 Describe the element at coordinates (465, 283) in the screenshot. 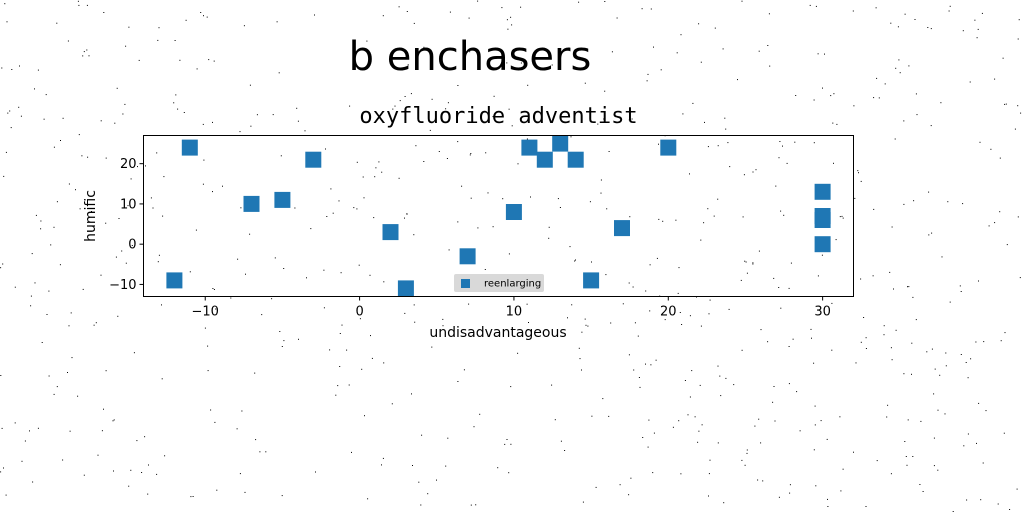

I see `legend-marker` at that location.